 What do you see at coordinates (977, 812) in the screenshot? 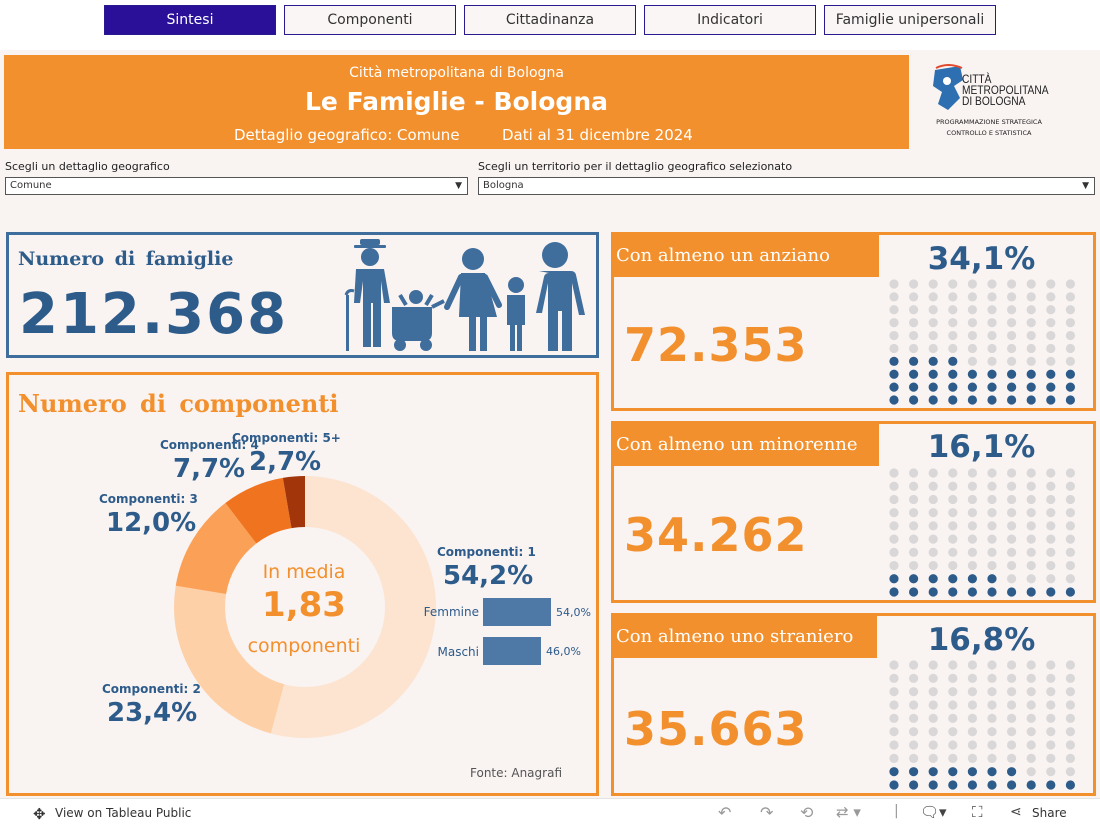
I see `fullscreen-icon: ⛶` at bounding box center [977, 812].